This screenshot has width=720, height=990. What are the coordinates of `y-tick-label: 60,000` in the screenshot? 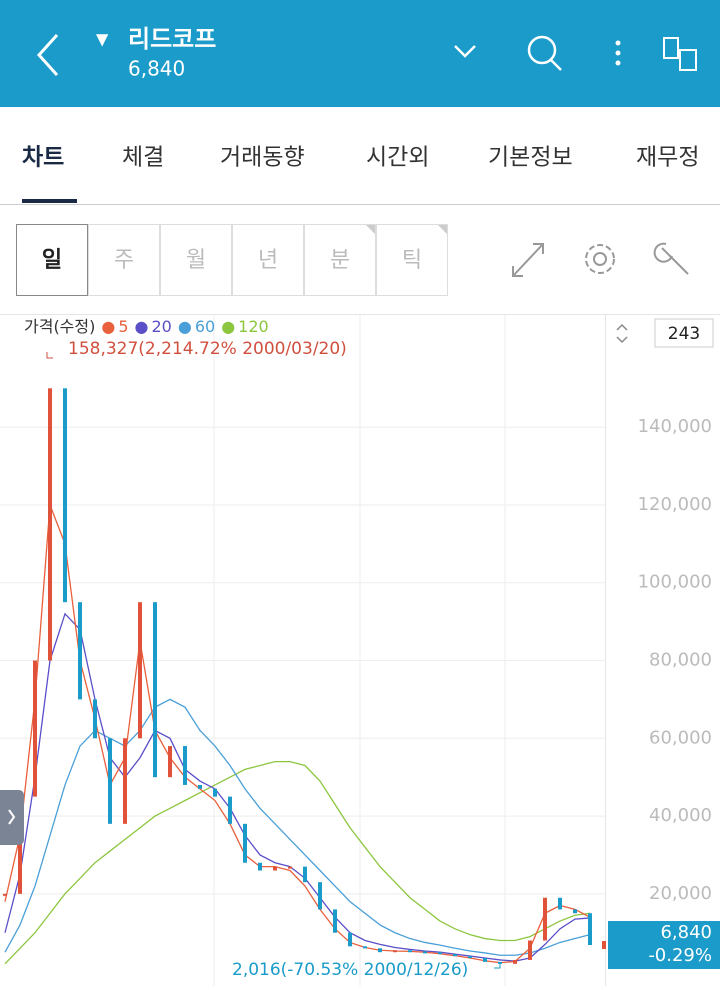 It's located at (680, 737).